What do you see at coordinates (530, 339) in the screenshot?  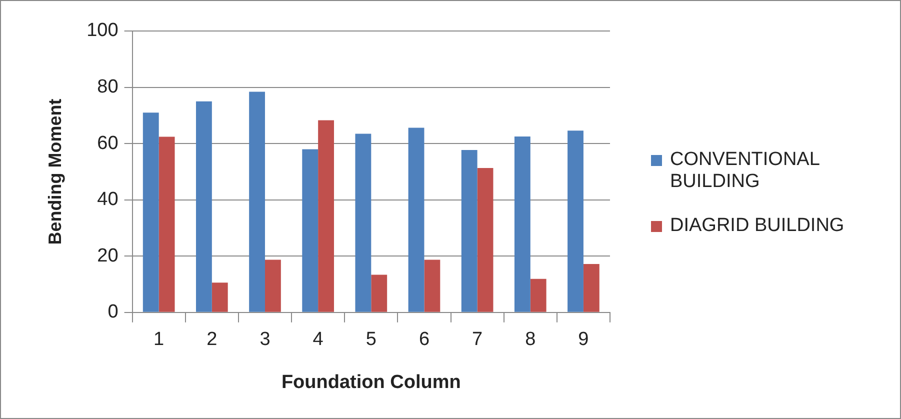 I see `x-tick-label: 8` at bounding box center [530, 339].